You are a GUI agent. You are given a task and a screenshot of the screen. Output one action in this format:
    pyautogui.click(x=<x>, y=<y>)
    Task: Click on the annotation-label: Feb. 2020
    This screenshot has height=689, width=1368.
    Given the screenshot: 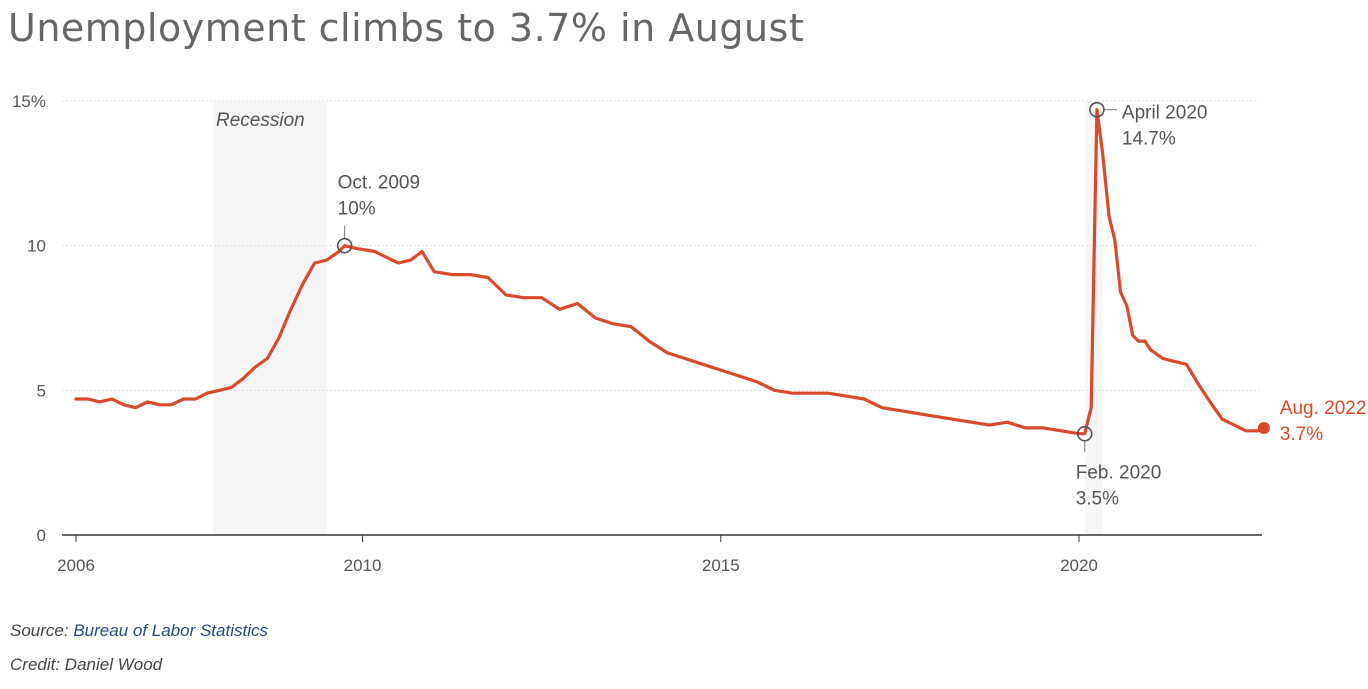 What is the action you would take?
    pyautogui.click(x=1119, y=473)
    